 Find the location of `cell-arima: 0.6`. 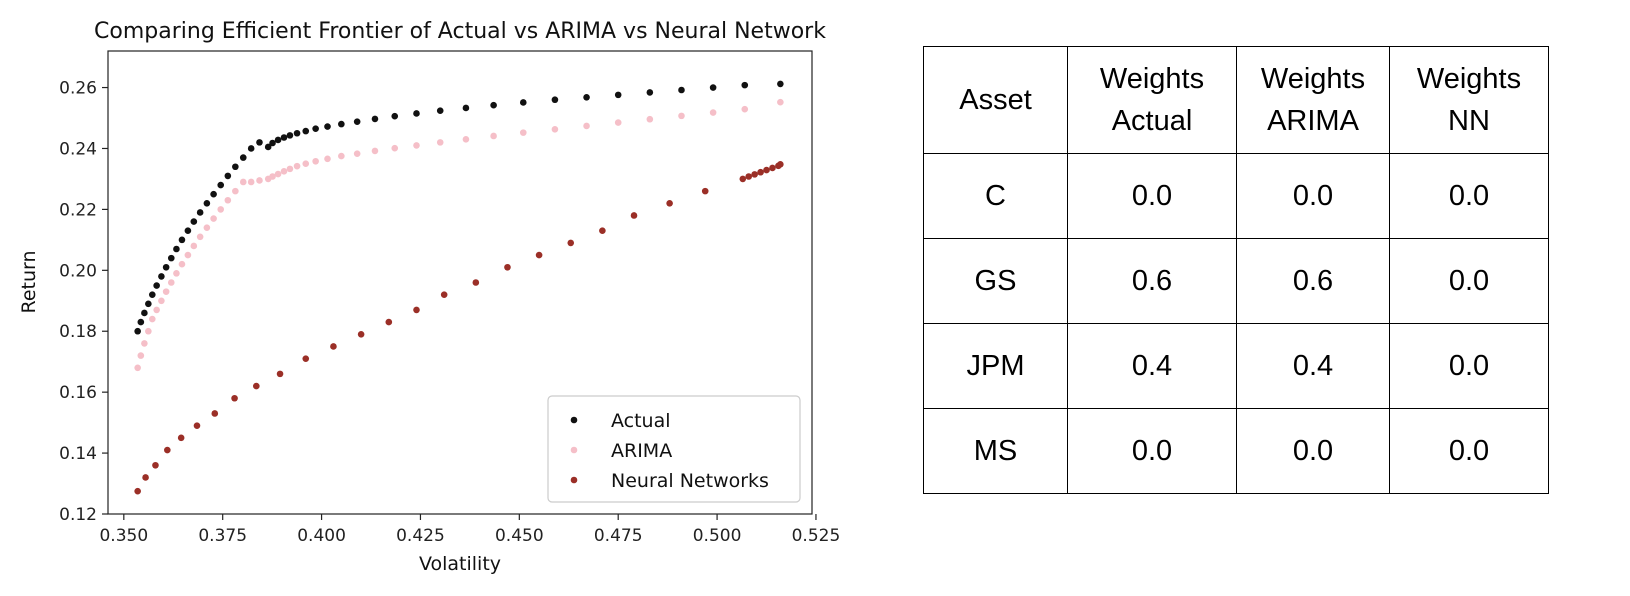

cell-arima: 0.6 is located at coordinates (1313, 281).